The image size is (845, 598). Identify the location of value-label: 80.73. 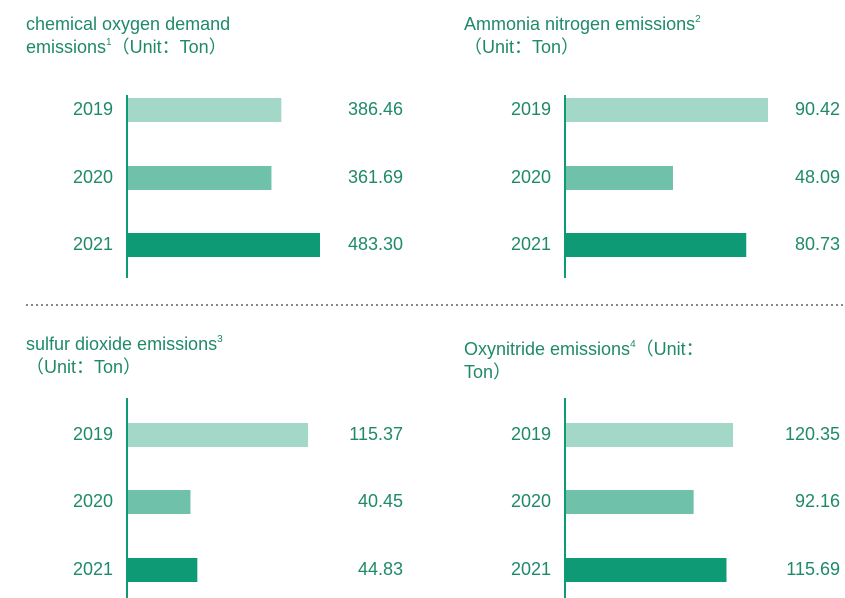
(817, 244).